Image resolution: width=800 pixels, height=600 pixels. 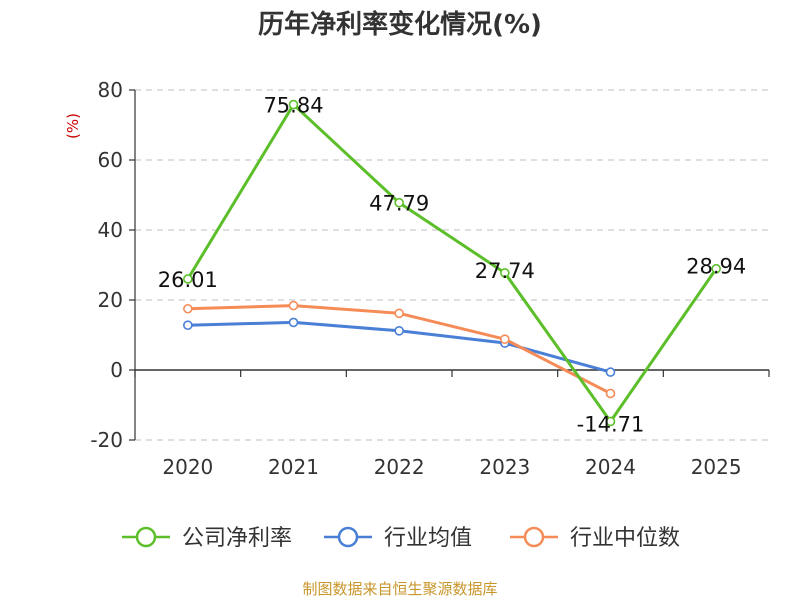 I want to click on legend-item: 行业中位数, so click(x=595, y=538).